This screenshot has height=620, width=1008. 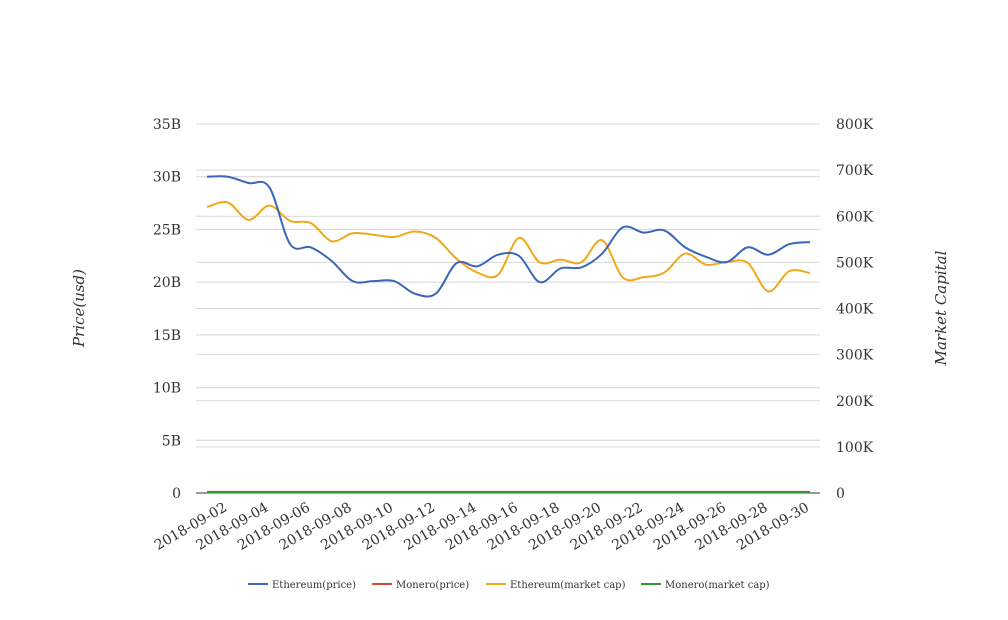 What do you see at coordinates (840, 494) in the screenshot?
I see `y-right-tick-label: 0` at bounding box center [840, 494].